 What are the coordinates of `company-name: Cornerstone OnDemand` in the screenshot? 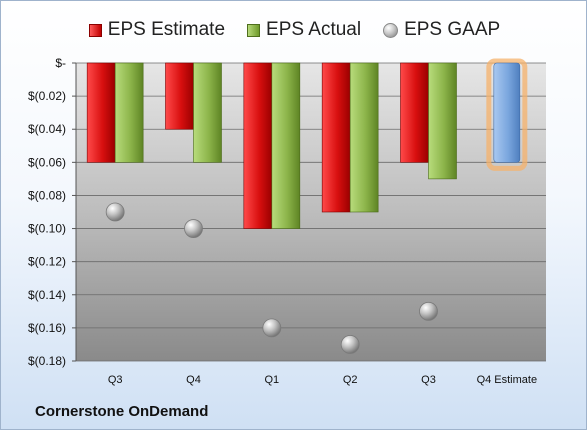 It's located at (122, 411).